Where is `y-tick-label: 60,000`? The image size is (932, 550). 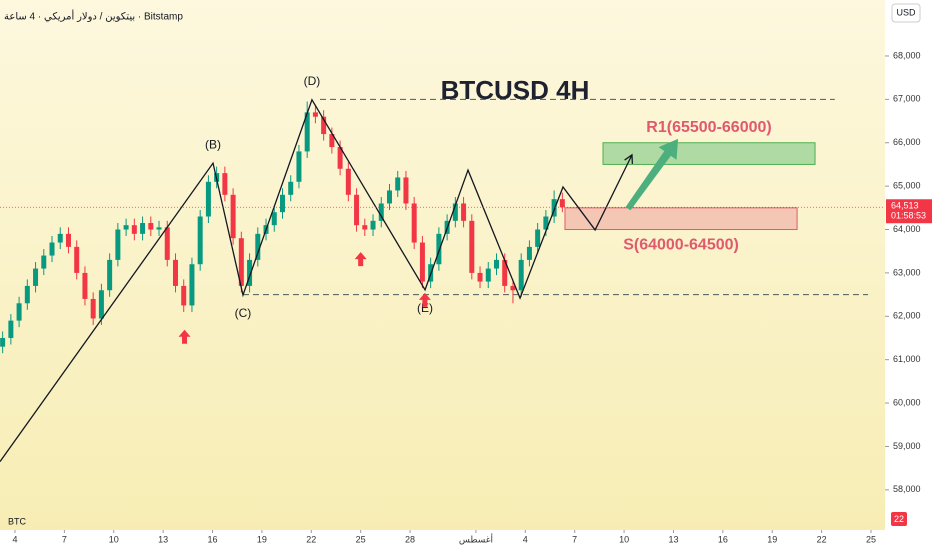 y-tick-label: 60,000 is located at coordinates (907, 402).